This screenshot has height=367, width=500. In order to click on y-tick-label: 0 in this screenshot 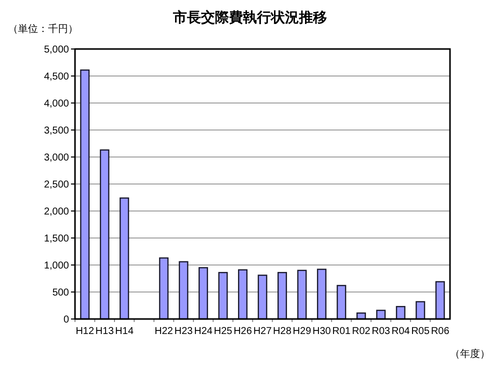, I will do `click(66, 320)`.